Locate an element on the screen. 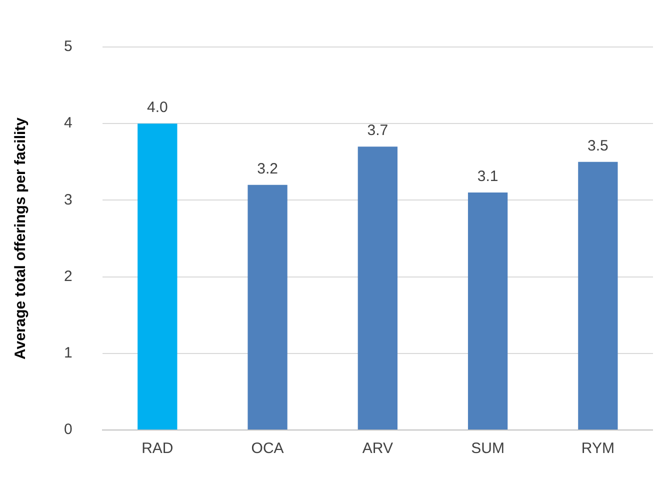  data-label: 3.2 is located at coordinates (267, 169).